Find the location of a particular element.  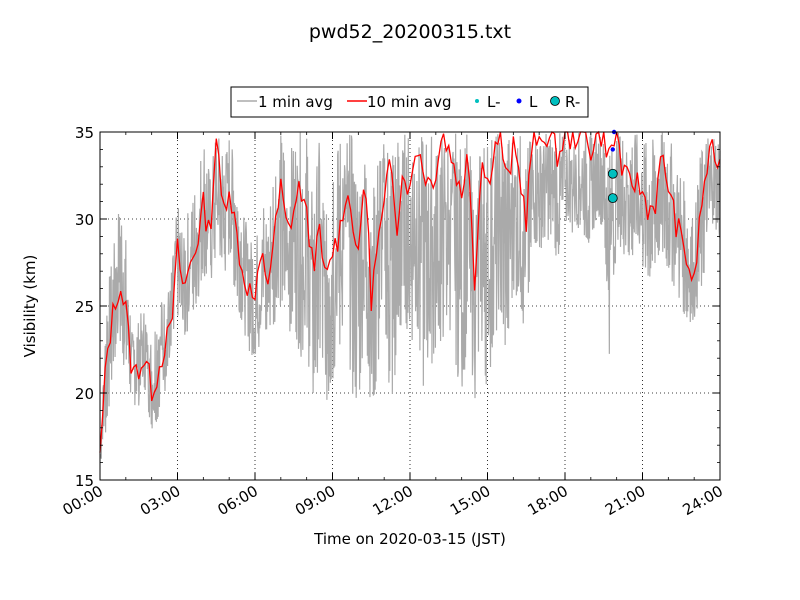

legend-label-l-minus: L- is located at coordinates (494, 102).